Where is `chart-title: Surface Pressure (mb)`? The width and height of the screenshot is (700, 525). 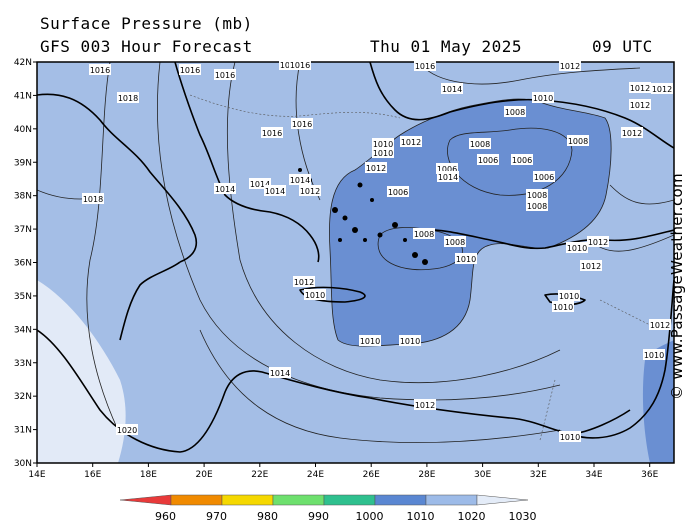
chart-title: Surface Pressure (mb) is located at coordinates (146, 23).